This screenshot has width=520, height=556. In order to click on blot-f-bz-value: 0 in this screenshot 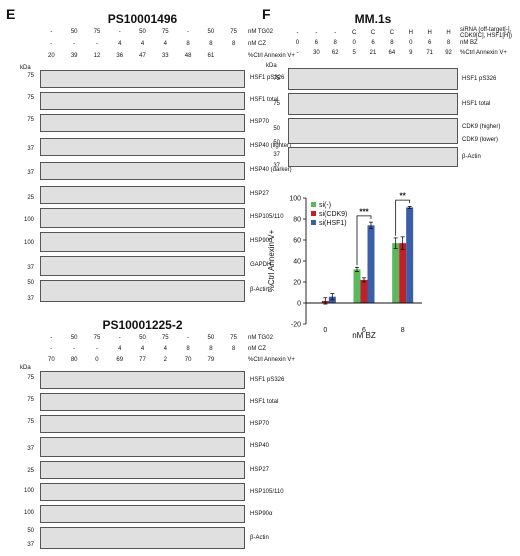, I will do `click(297, 43)`.